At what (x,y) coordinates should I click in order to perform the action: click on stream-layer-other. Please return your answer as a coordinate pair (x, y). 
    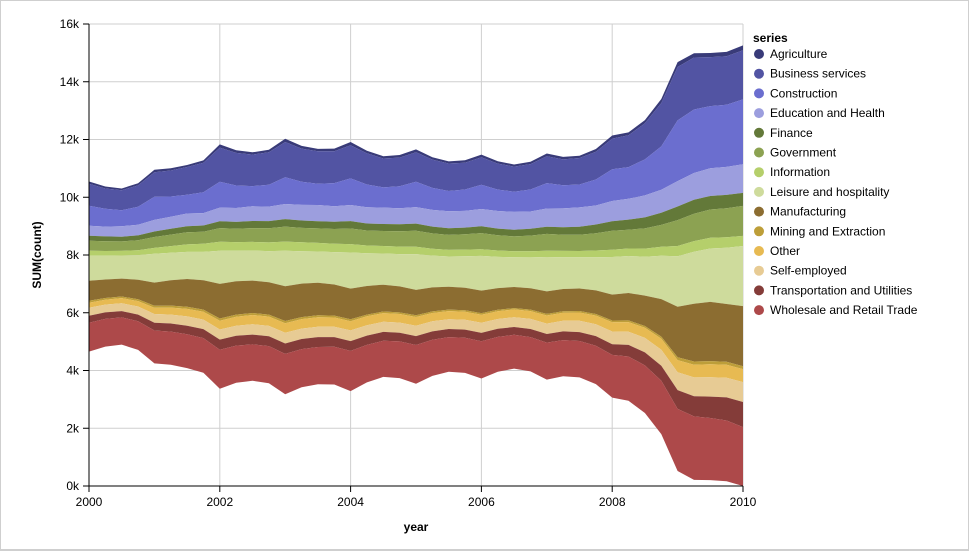
    Looking at the image, I should click on (416, 340).